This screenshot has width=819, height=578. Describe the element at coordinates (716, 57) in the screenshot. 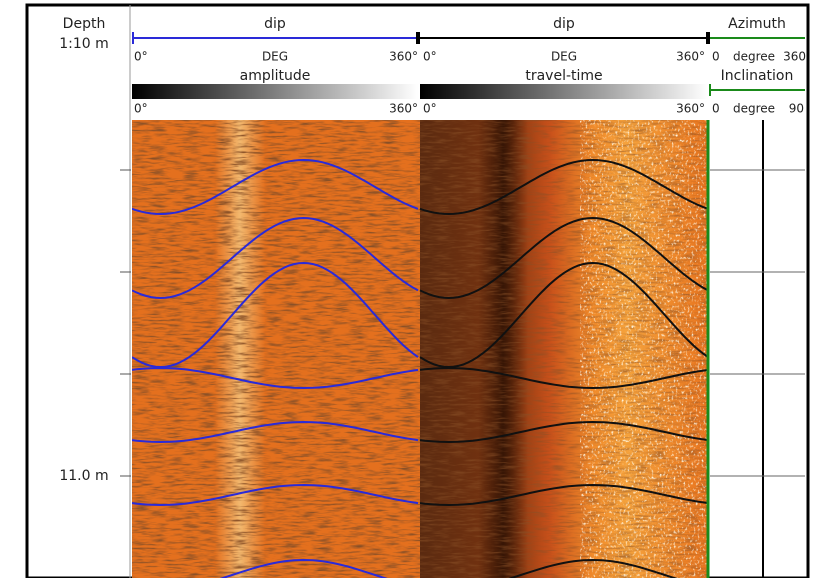

I see `scale-left: 0` at that location.